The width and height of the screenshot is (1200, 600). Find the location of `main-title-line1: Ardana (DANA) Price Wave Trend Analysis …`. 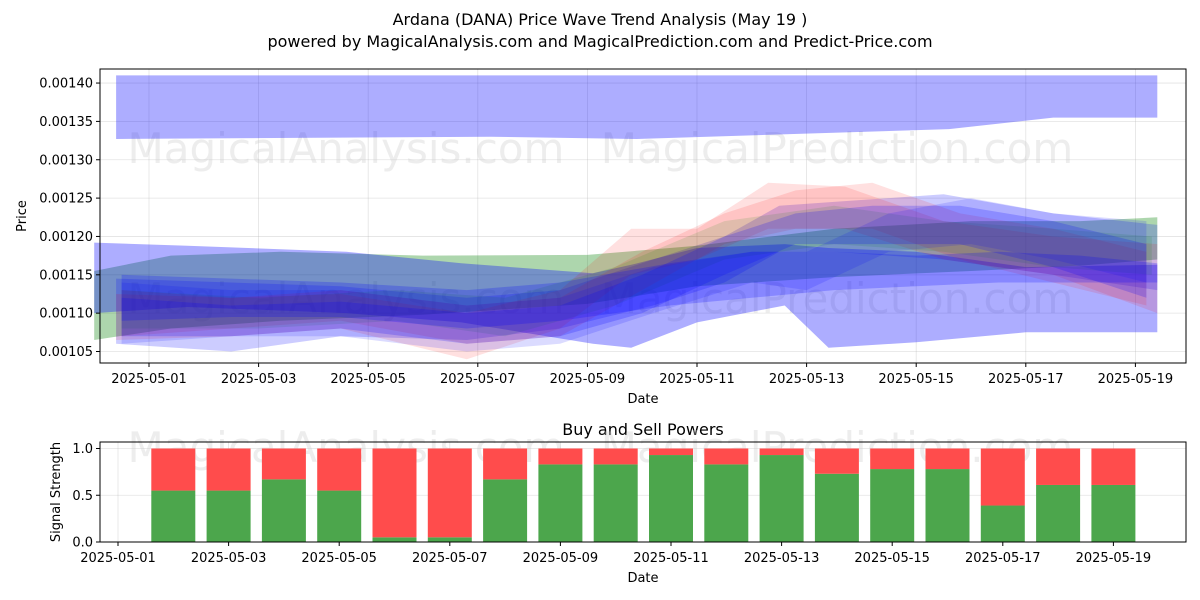

main-title-line1: Ardana (DANA) Price Wave Trend Analysis … is located at coordinates (600, 19).